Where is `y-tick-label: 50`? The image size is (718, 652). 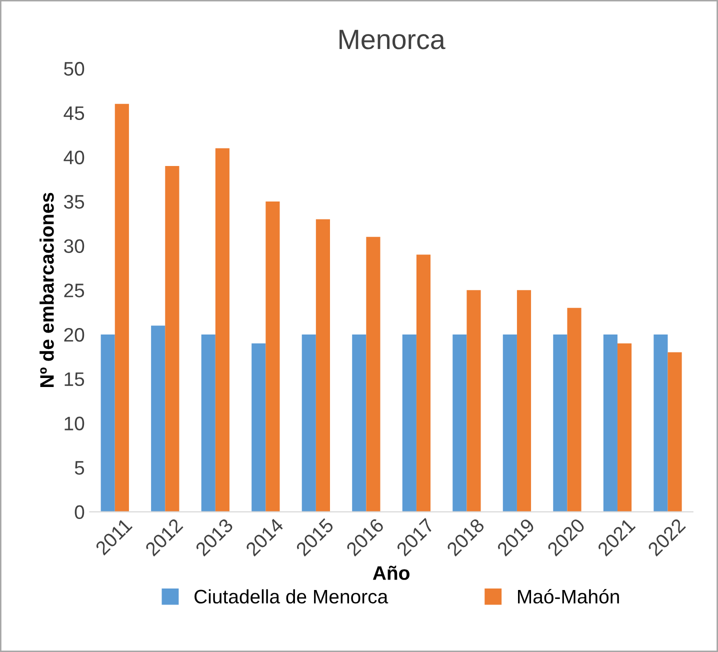
y-tick-label: 50 is located at coordinates (74, 69).